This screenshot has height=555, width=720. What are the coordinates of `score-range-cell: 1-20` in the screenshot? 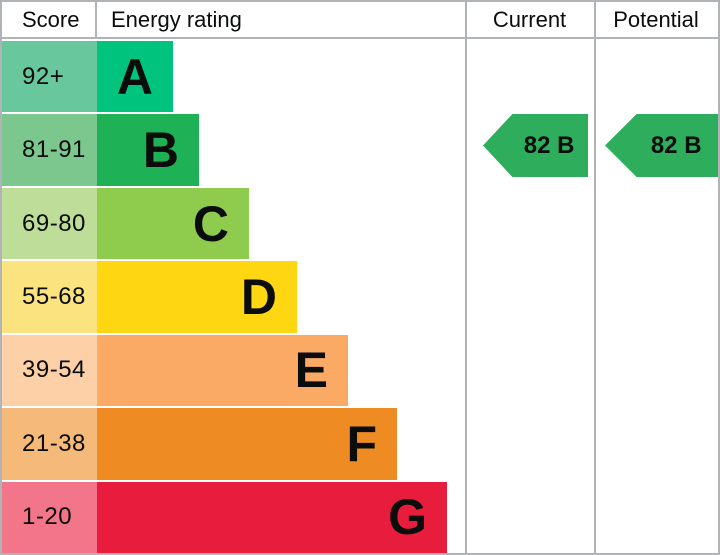 It's located at (49, 517).